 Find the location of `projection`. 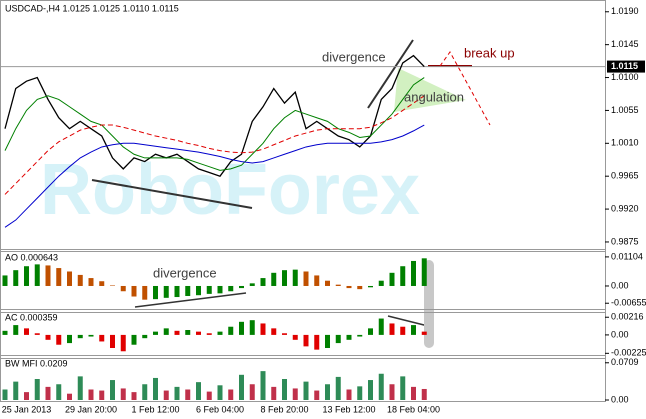

projection is located at coordinates (465, 88).